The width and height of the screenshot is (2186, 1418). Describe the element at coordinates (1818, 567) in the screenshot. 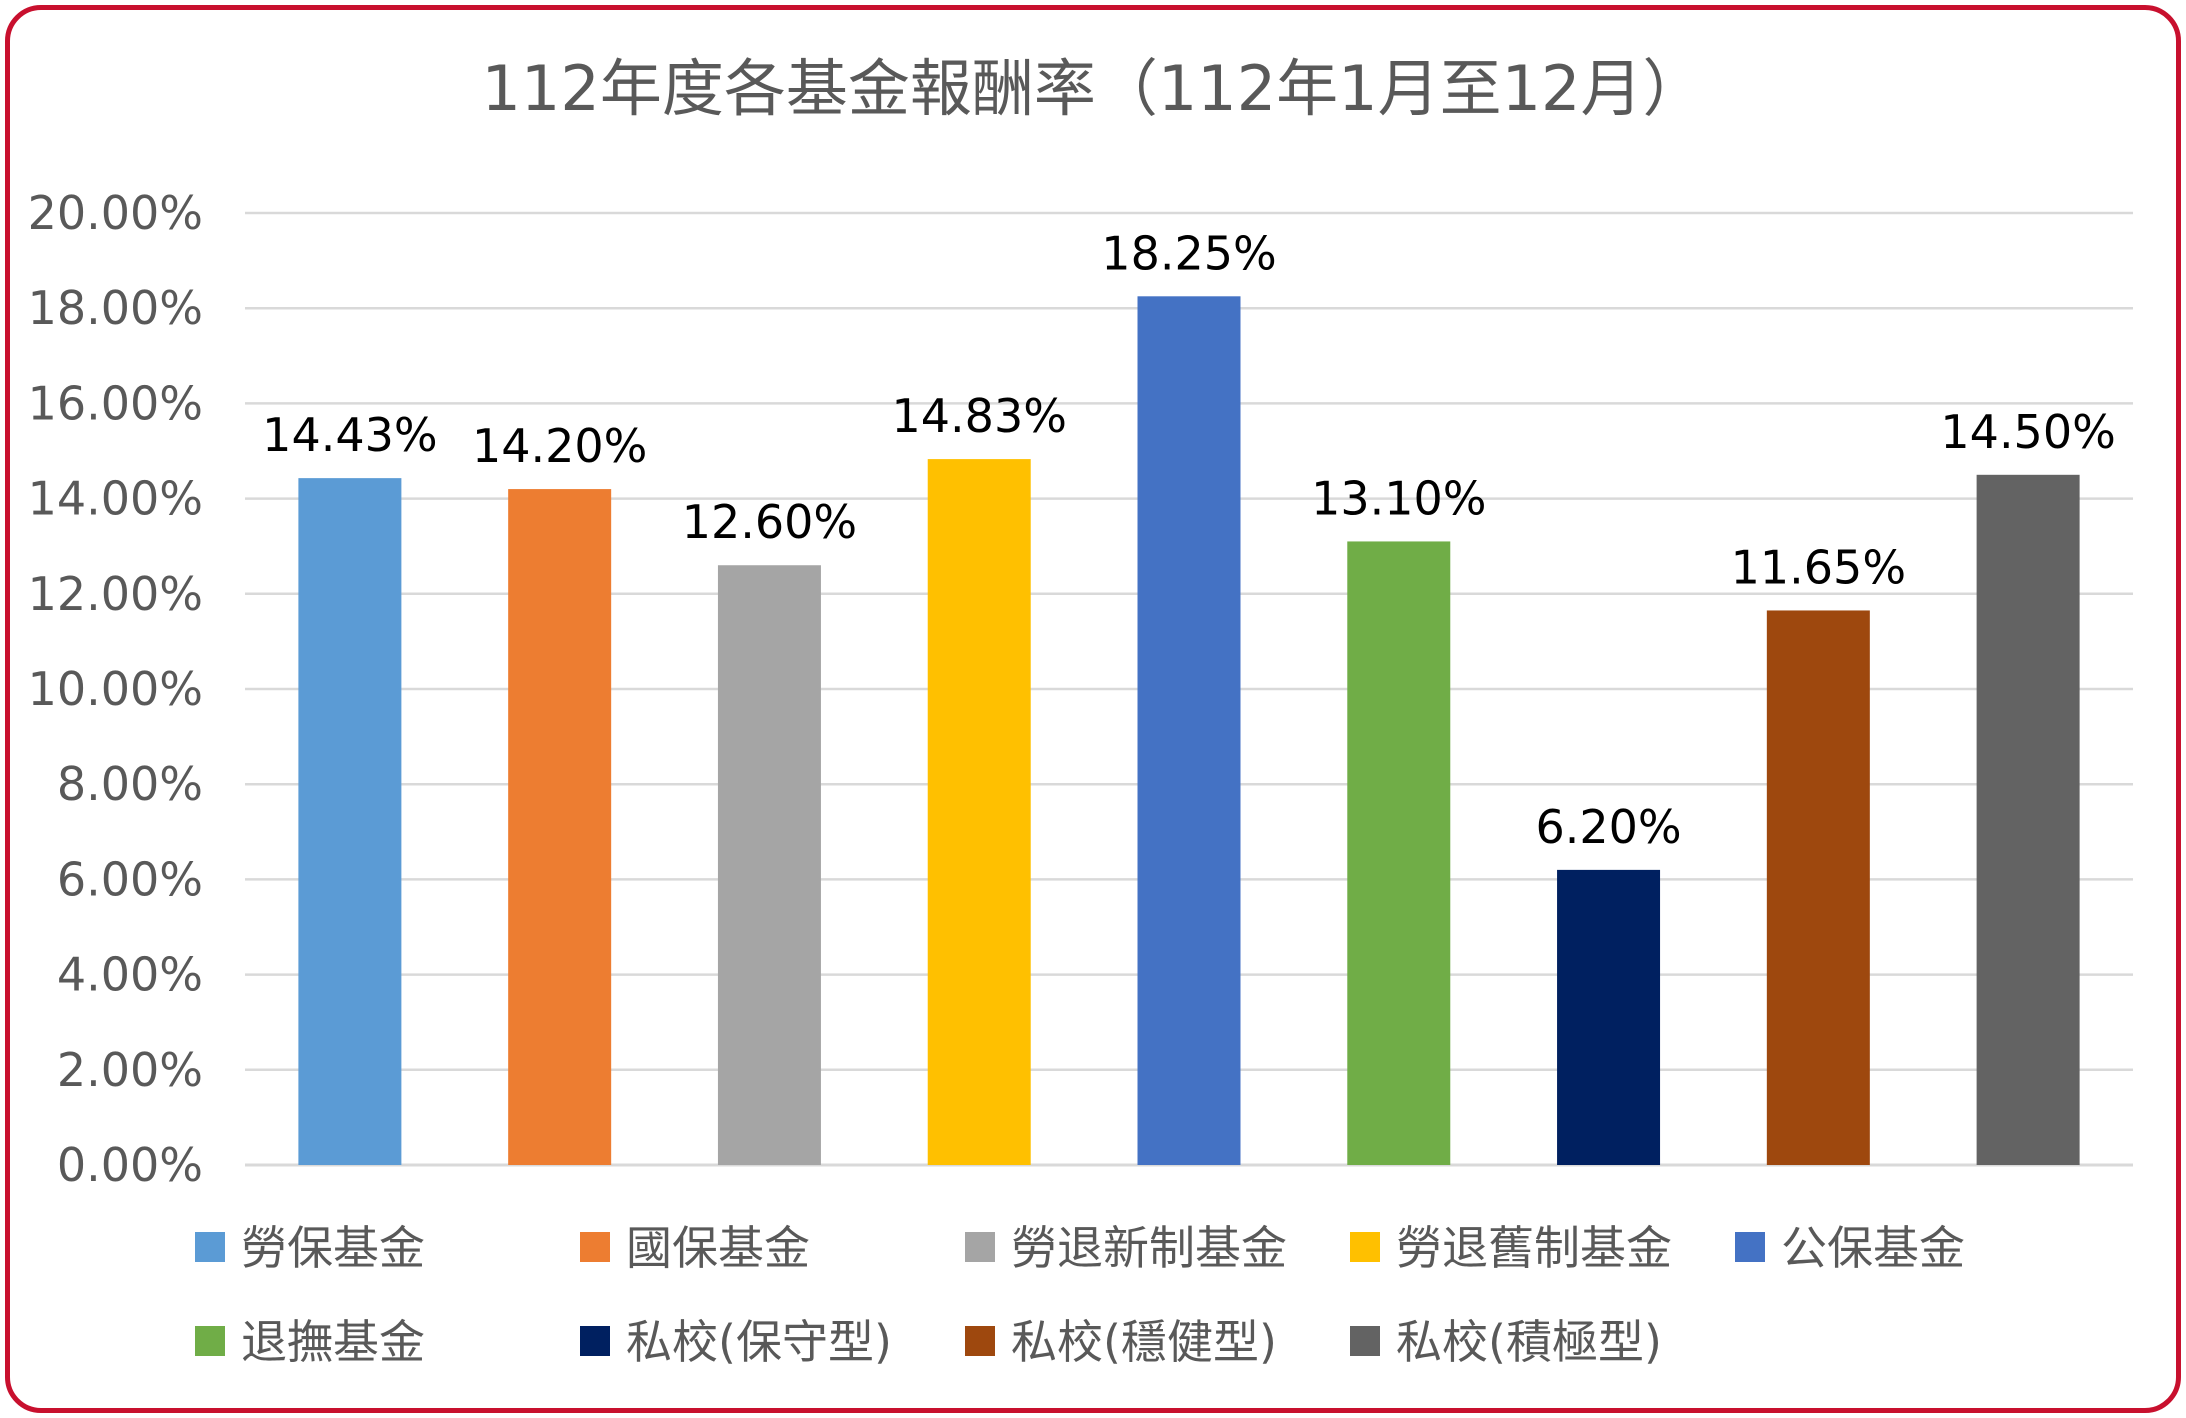

I see `data-label: 11.65%` at that location.